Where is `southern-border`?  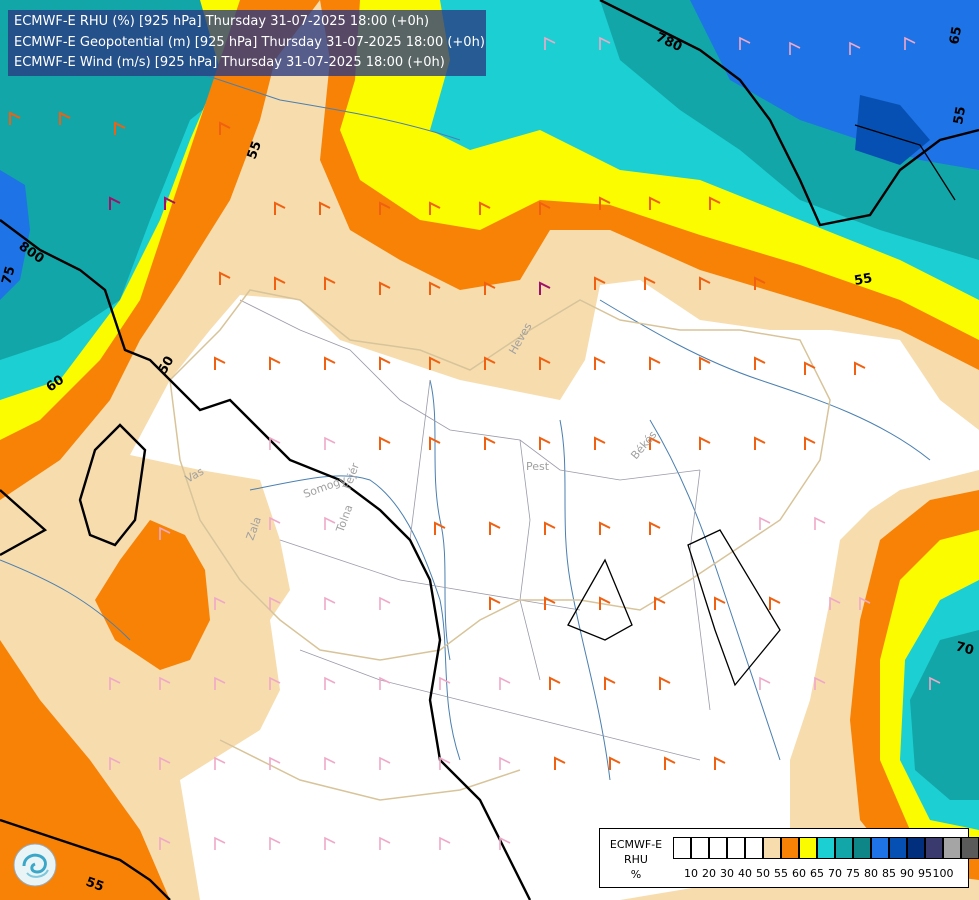
southern-border is located at coordinates (370, 770).